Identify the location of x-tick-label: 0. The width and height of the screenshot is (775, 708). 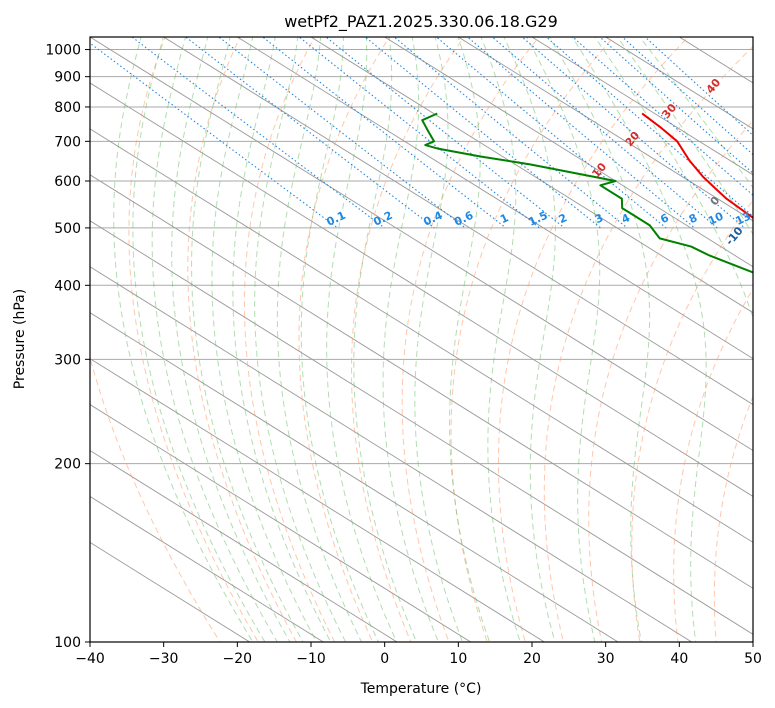
(384, 659).